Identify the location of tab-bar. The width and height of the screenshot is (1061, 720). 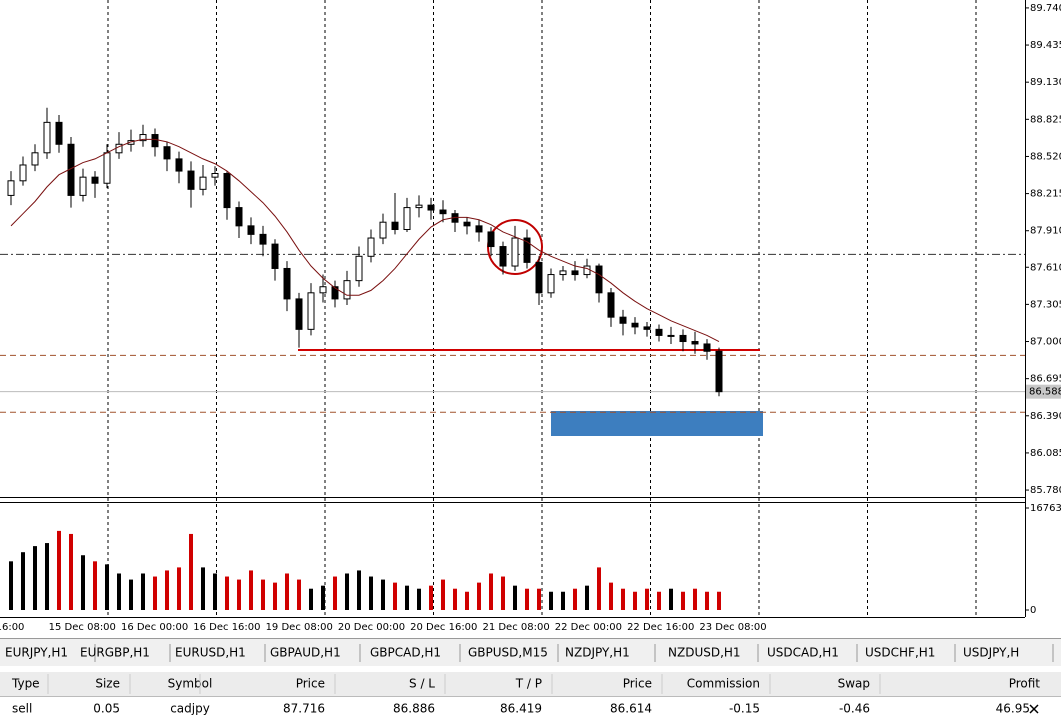
(530, 652).